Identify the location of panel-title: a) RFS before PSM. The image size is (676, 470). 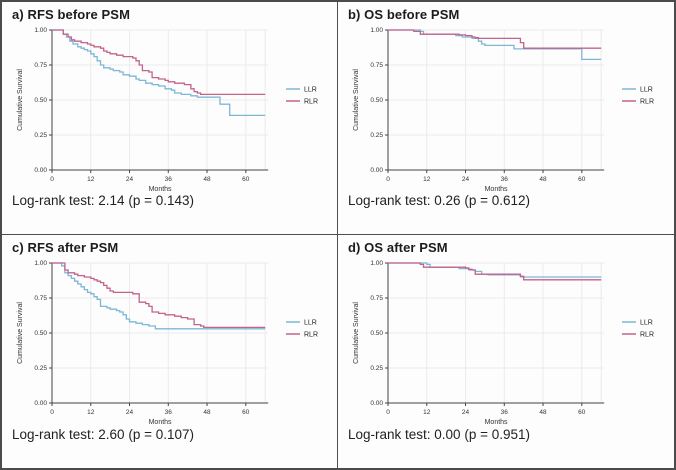
(71, 14).